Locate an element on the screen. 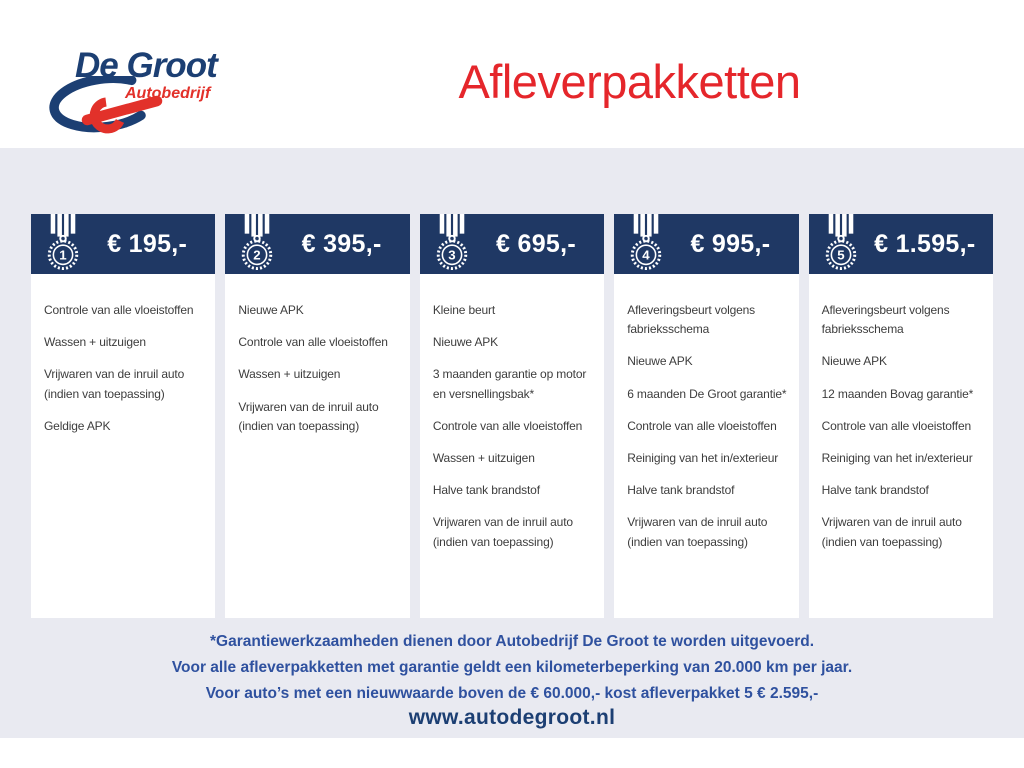  medal-number: 4 is located at coordinates (647, 254).